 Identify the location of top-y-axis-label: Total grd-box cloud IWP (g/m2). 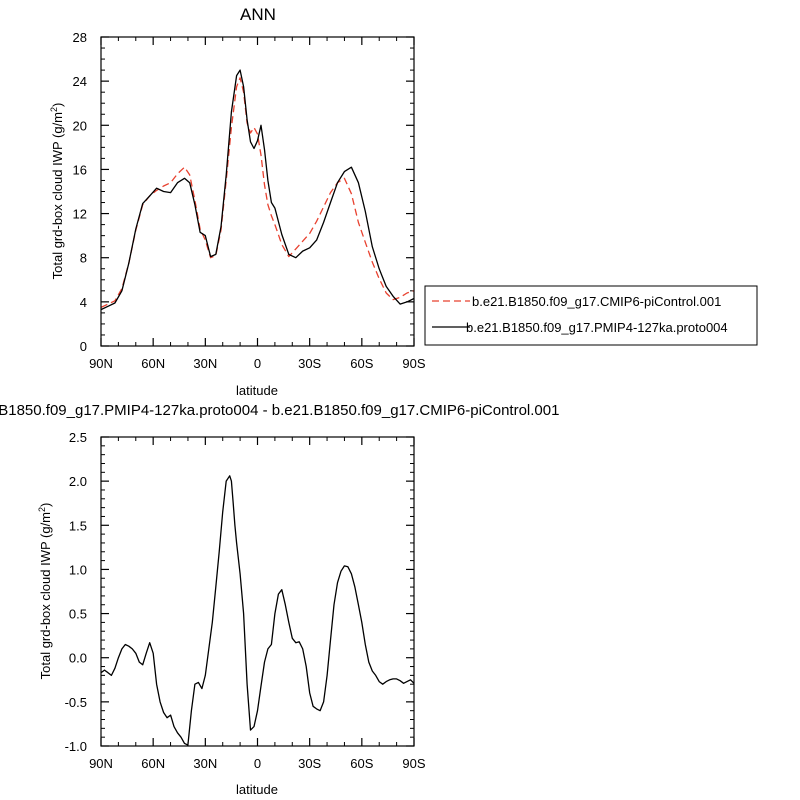
(57, 191).